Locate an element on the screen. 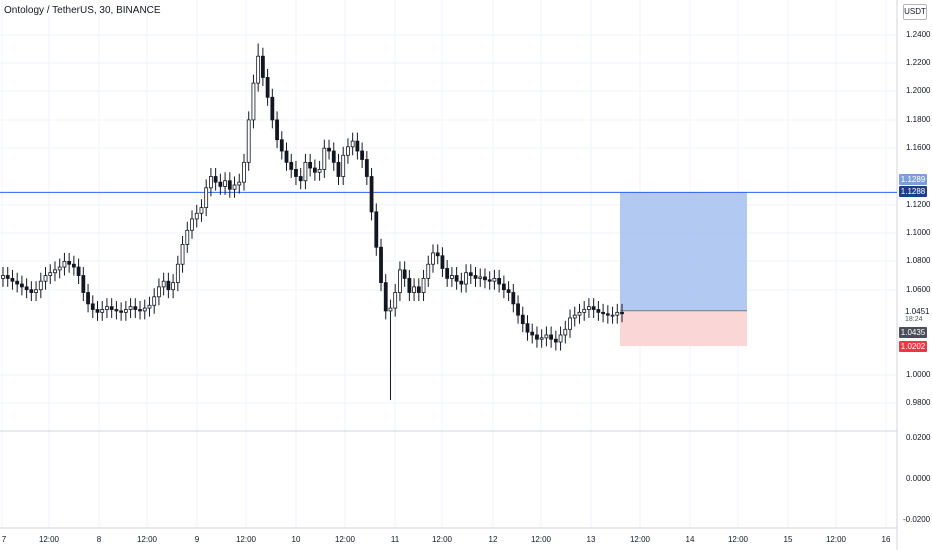 This screenshot has width=932, height=550. price-tick-label: 1.1200 is located at coordinates (918, 204).